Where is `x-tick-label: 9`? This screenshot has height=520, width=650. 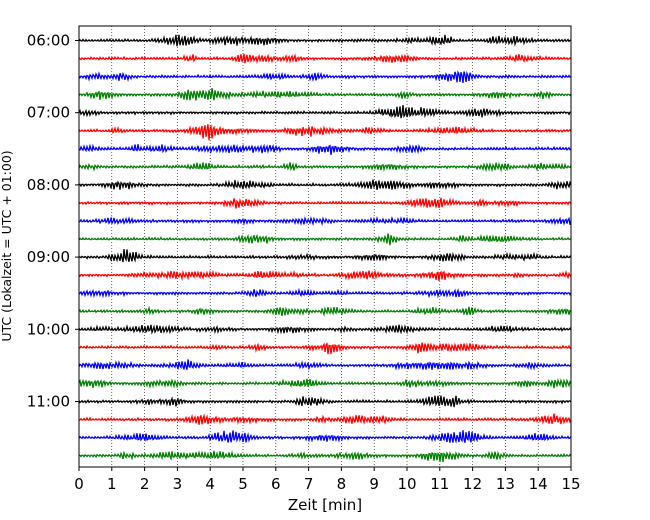
x-tick-label: 9 is located at coordinates (374, 484).